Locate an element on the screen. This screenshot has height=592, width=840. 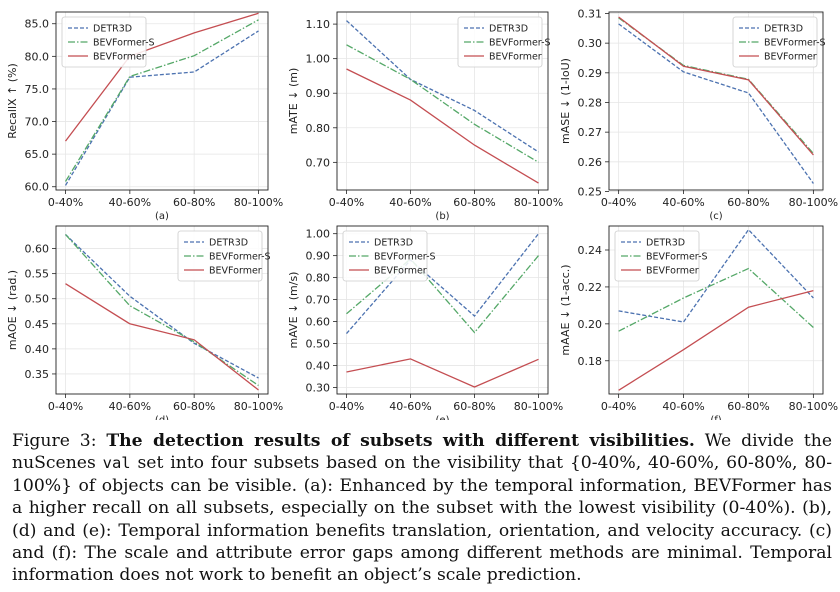
y-tick-label: 0.25 is located at coordinates (590, 191).